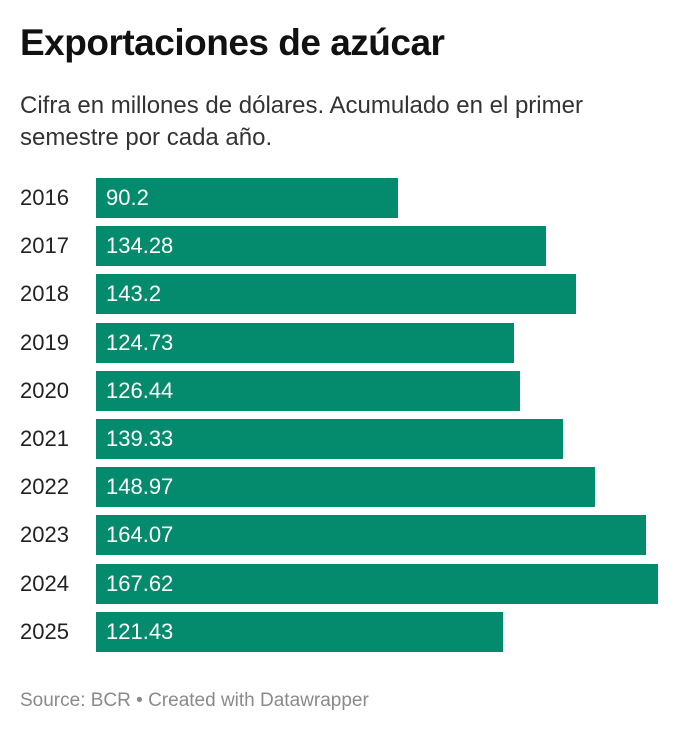  I want to click on bar-2022, so click(346, 487).